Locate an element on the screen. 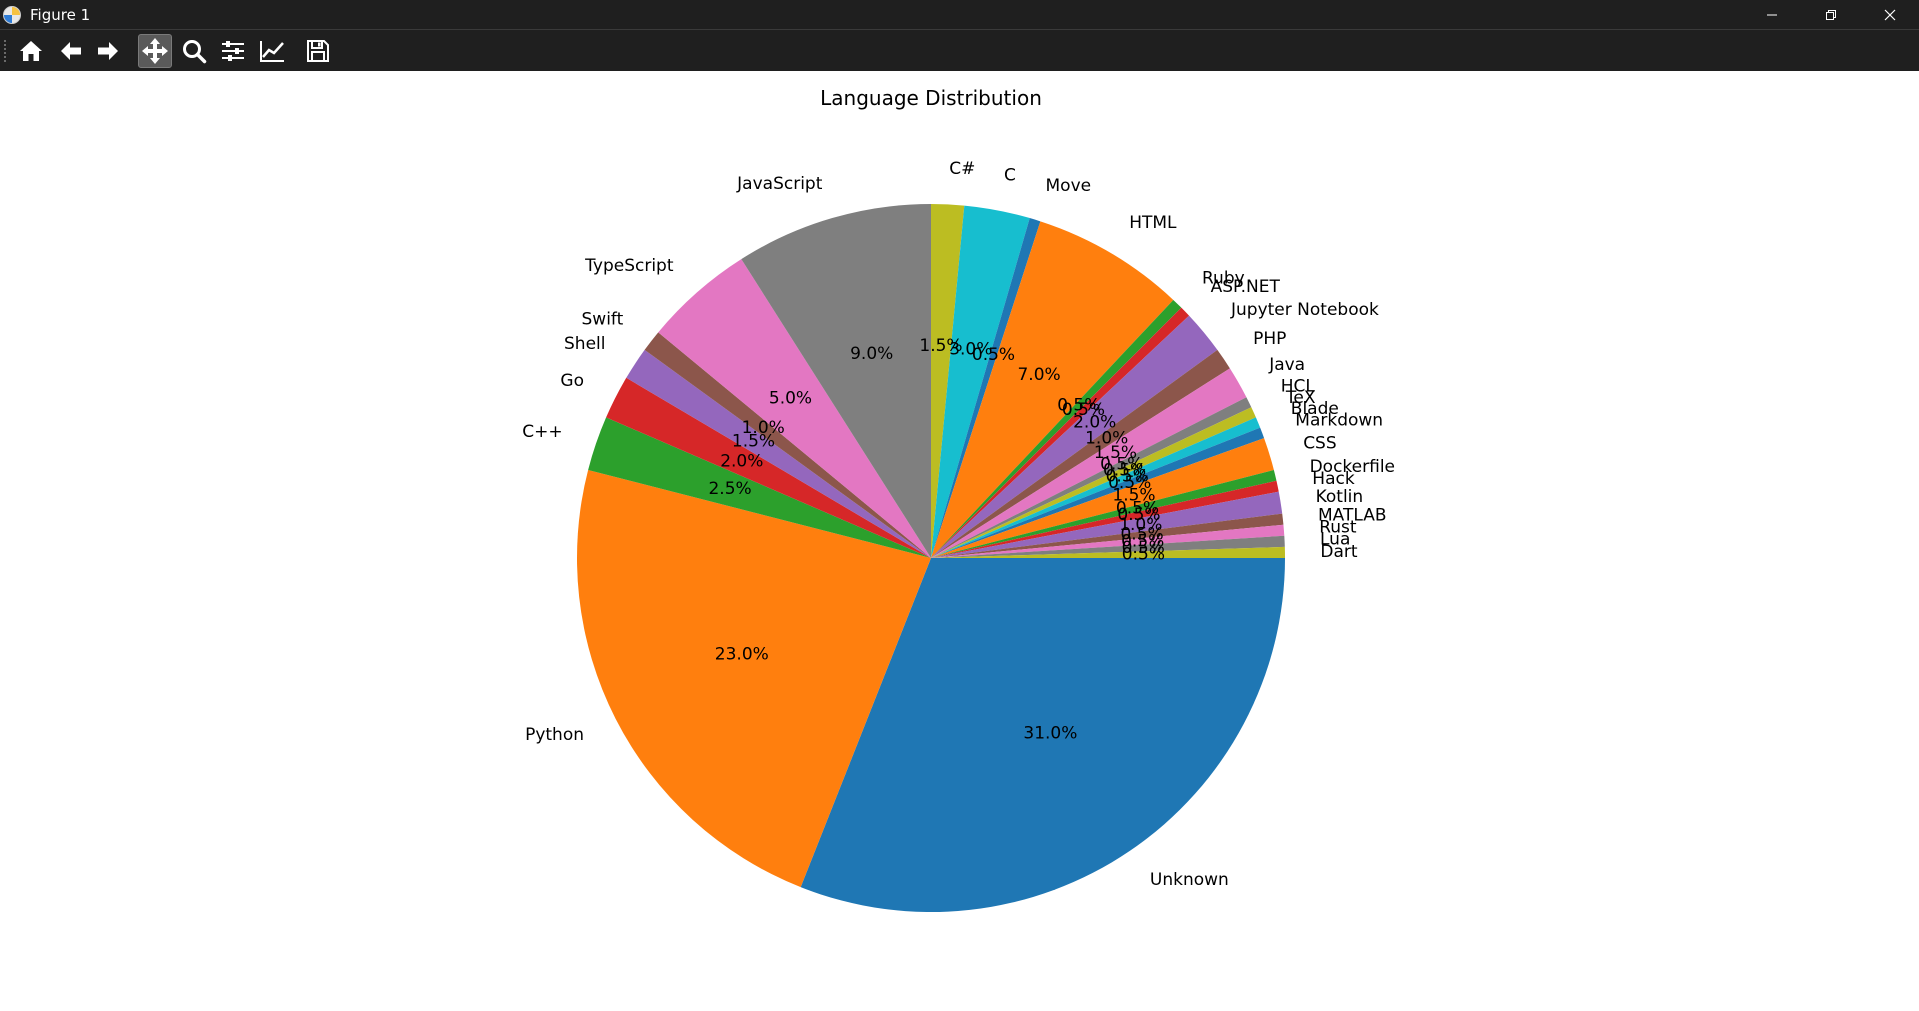 The height and width of the screenshot is (1011, 1919). minimize-icon is located at coordinates (1771, 14).